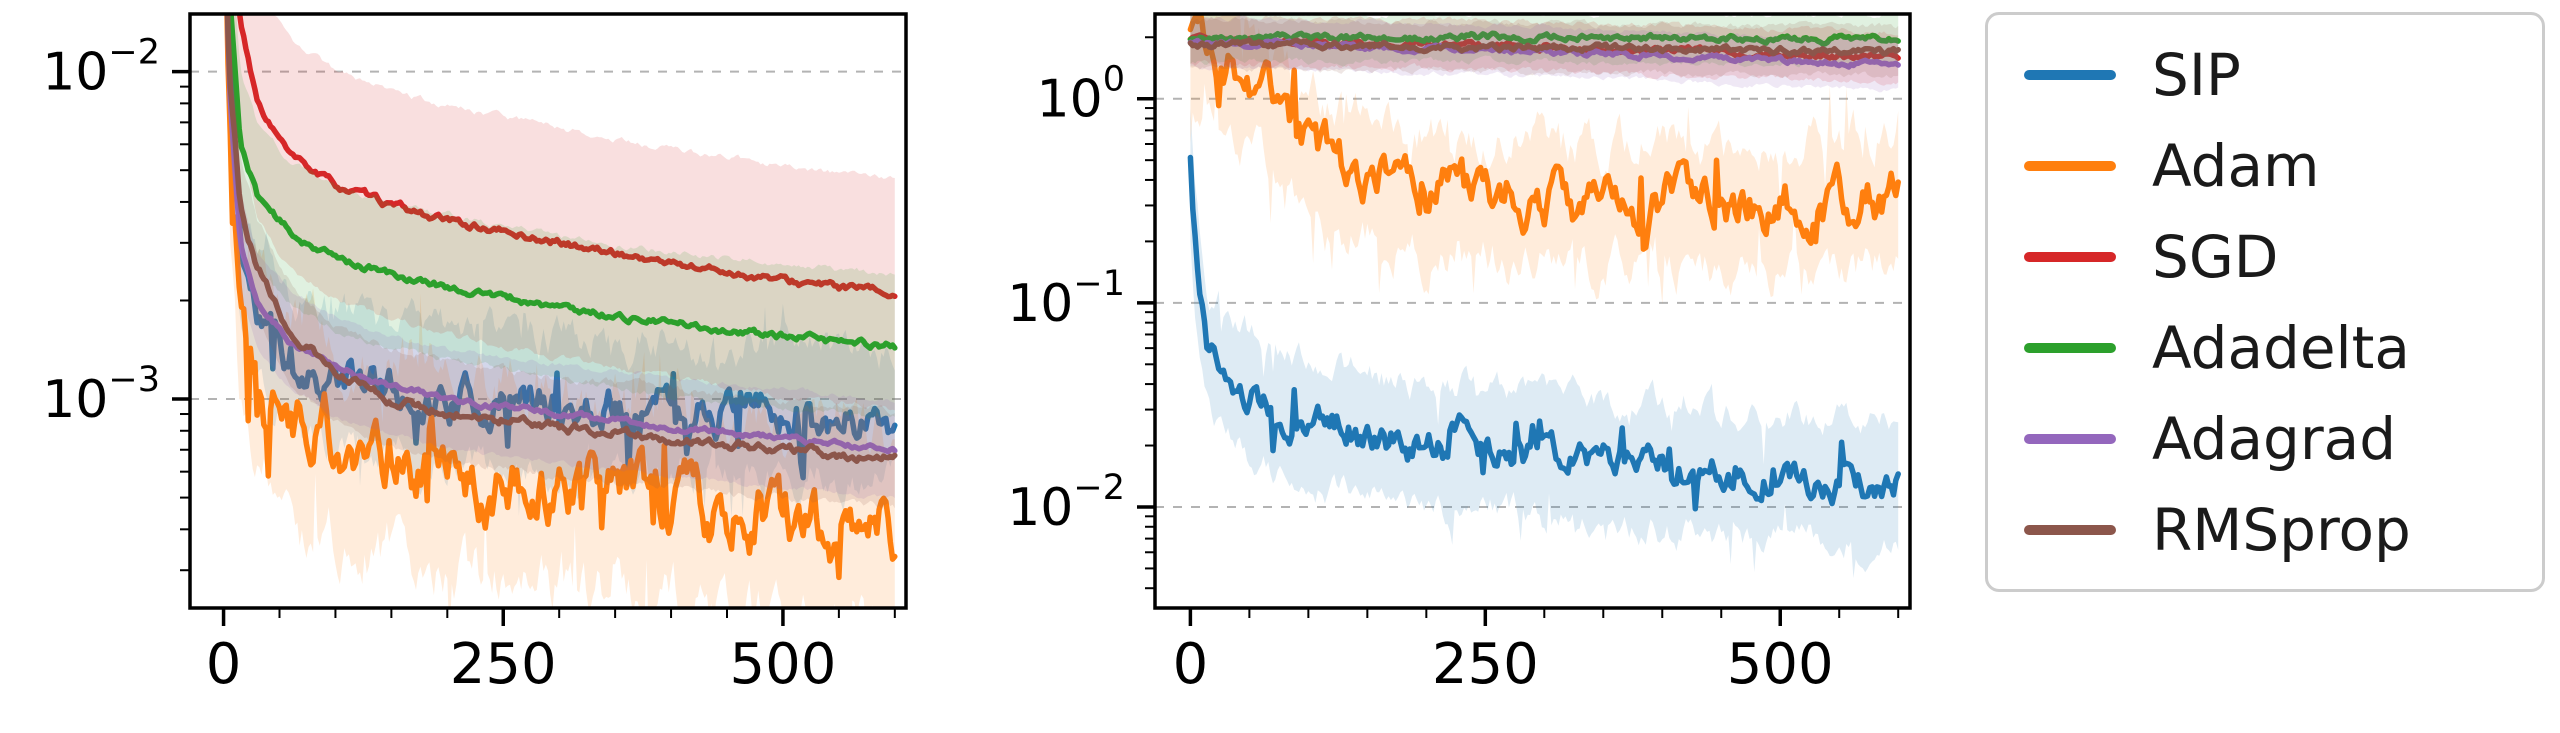 This screenshot has width=2560, height=733. What do you see at coordinates (1544, 47) in the screenshot?
I see `series-line-rmsprop` at bounding box center [1544, 47].